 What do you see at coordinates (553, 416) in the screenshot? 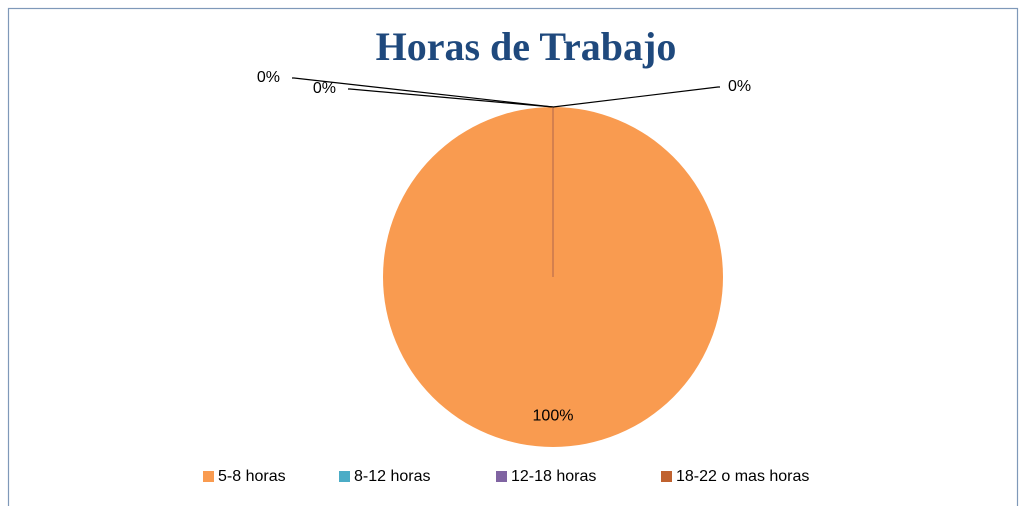
I see `data-label: 100%` at bounding box center [553, 416].